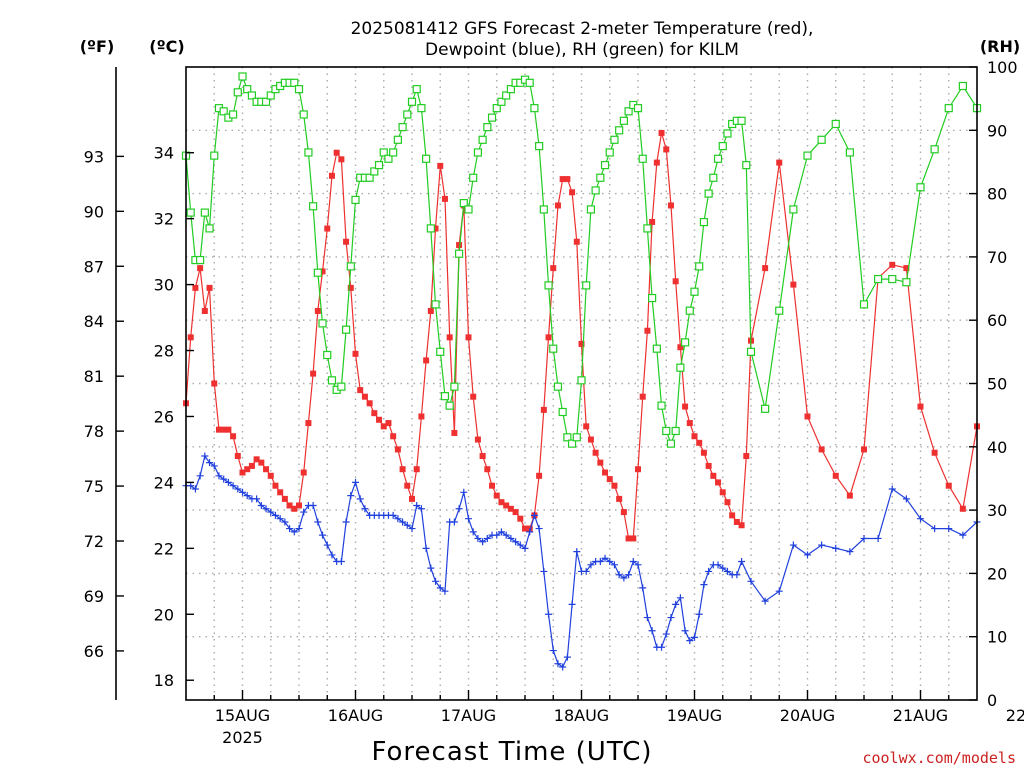 The image size is (1024, 768). I want to click on left-outer-axis-label: (ºF), so click(97, 46).